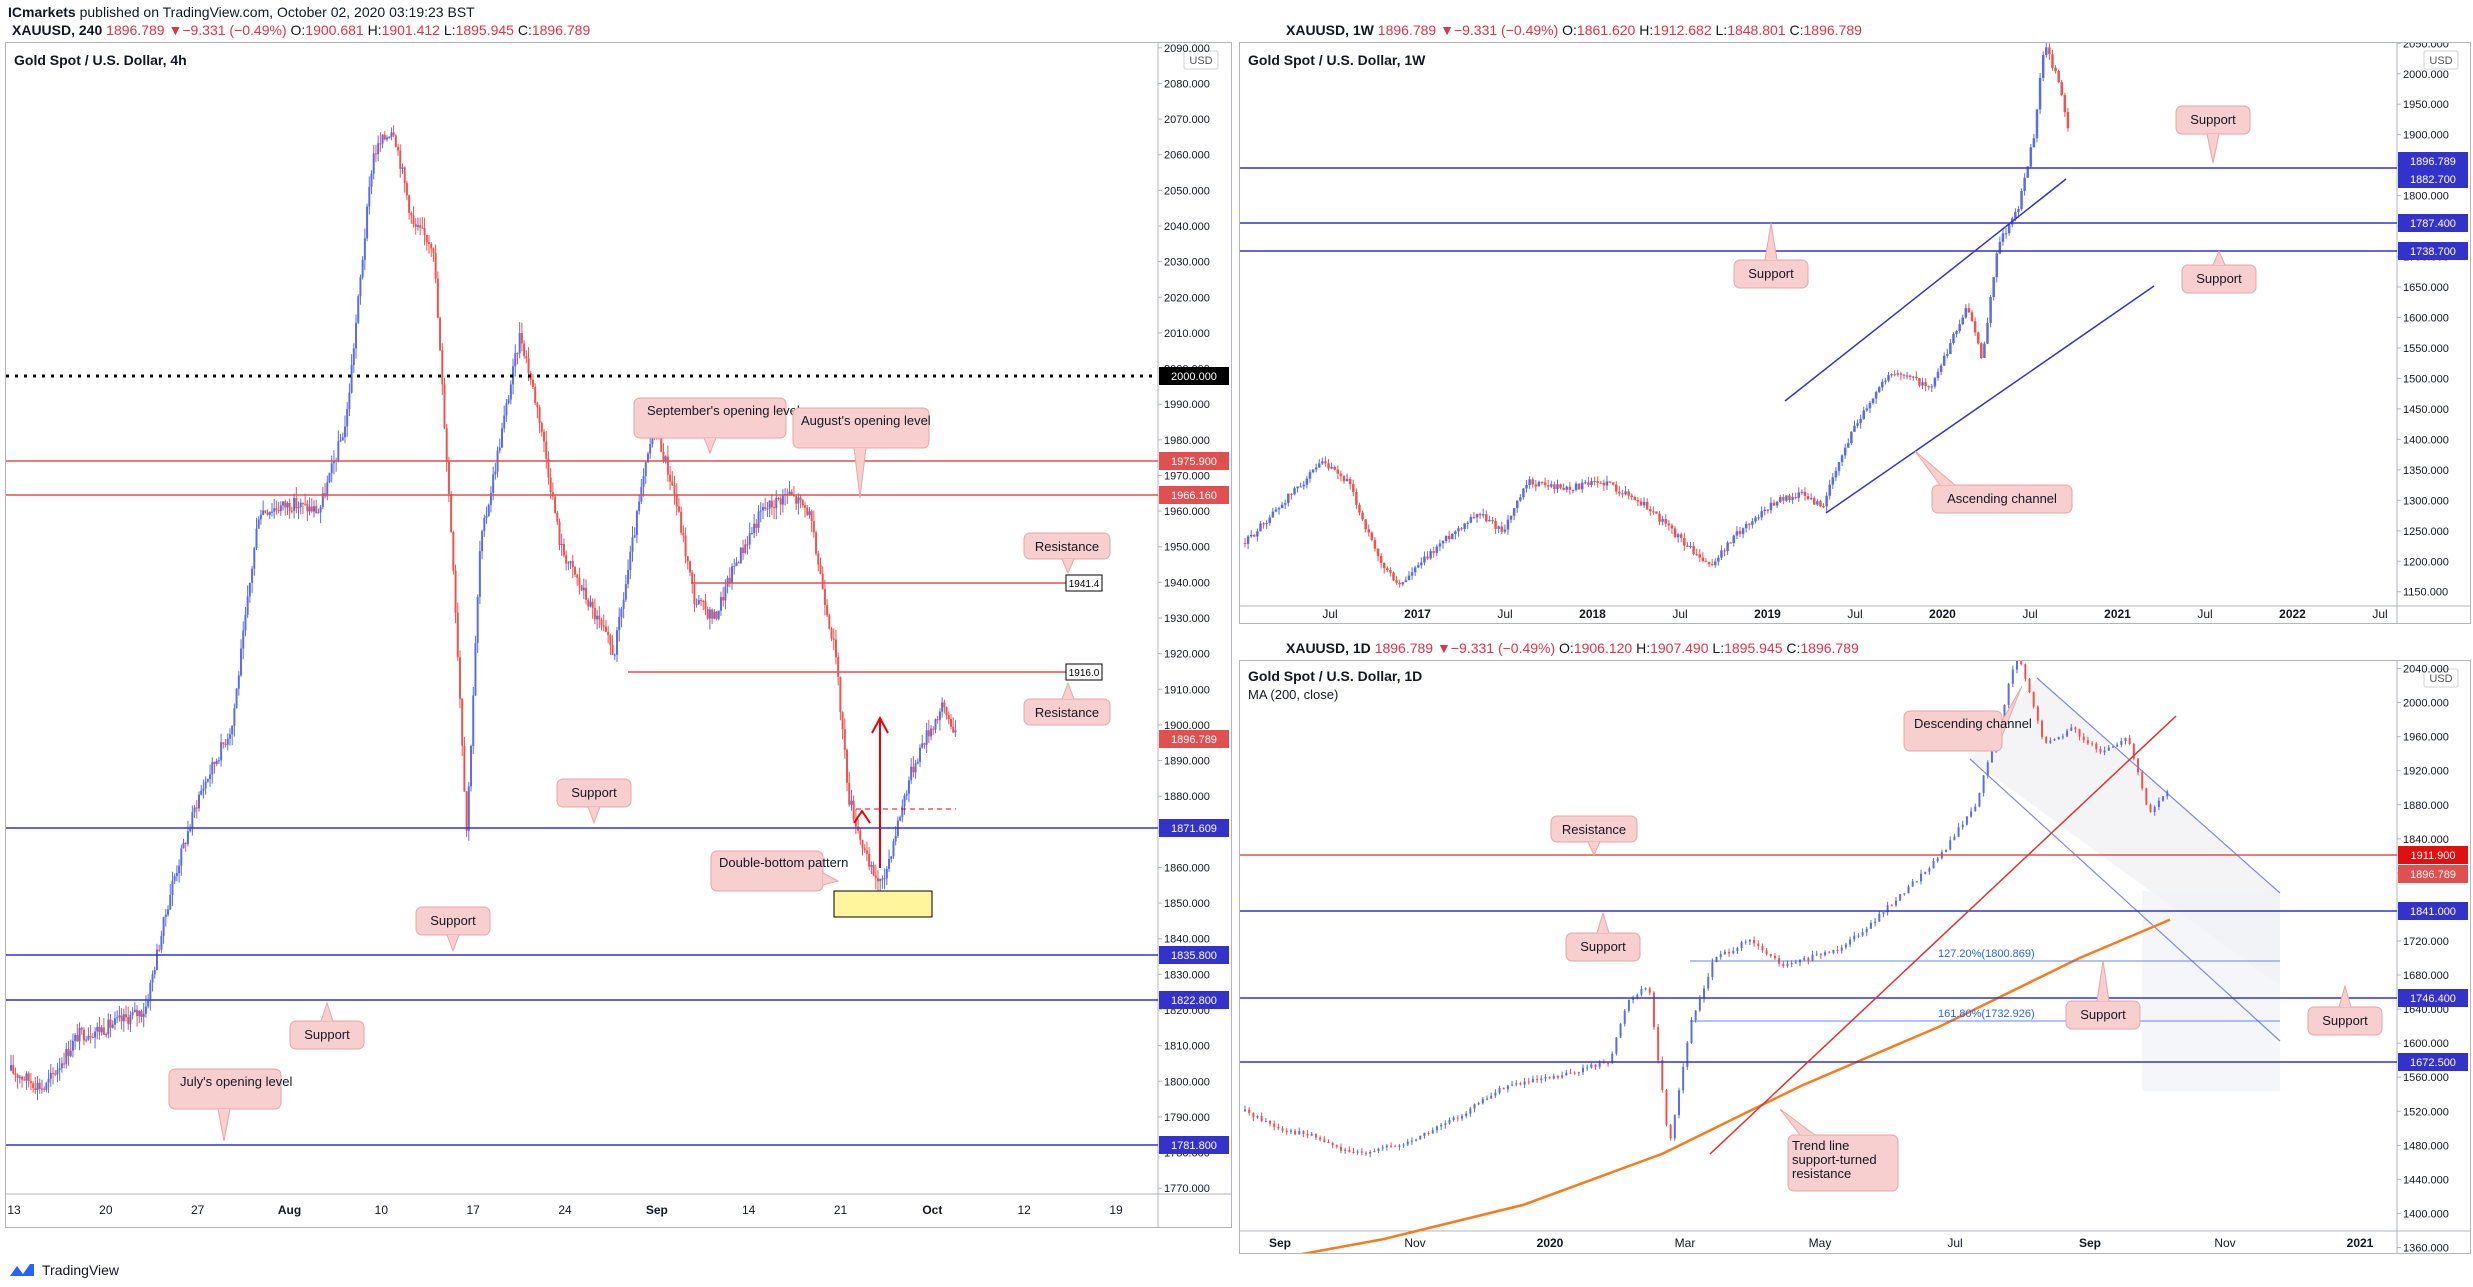 The image size is (2473, 1287). Describe the element at coordinates (1194, 739) in the screenshot. I see `price-tag-last: 1896.789` at that location.